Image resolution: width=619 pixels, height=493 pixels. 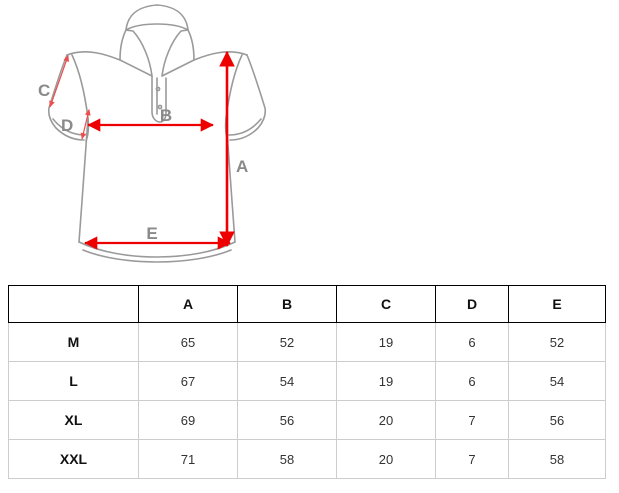 What do you see at coordinates (67, 125) in the screenshot?
I see `measure-label-d: D` at bounding box center [67, 125].